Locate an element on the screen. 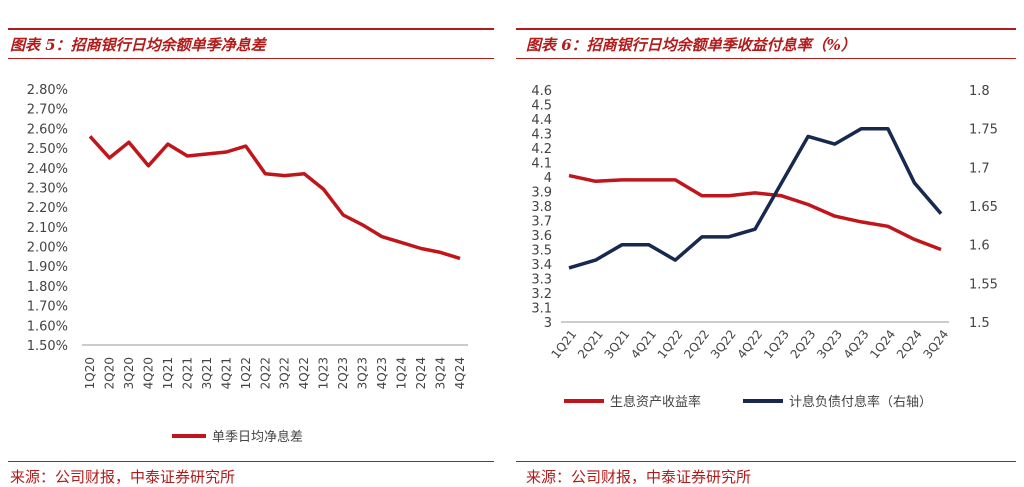 This screenshot has height=487, width=1024. series-line-net-interest-margin is located at coordinates (275, 197).